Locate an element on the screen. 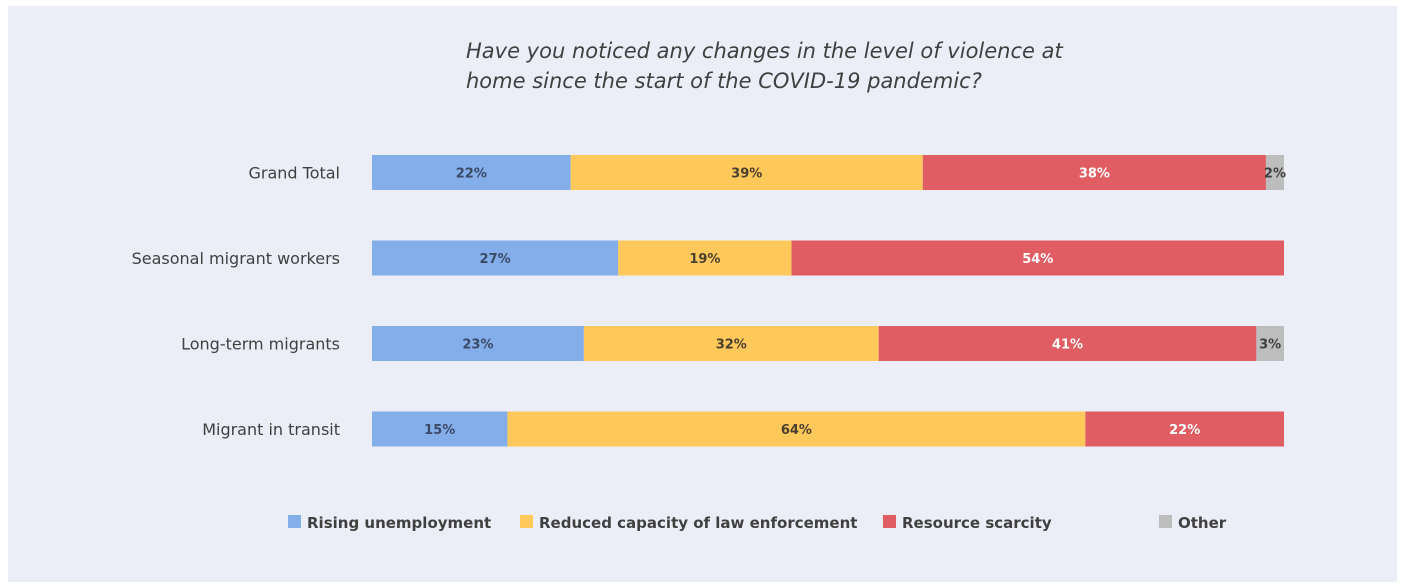 The height and width of the screenshot is (585, 1407). legend-label-rising-unemployment: Rising unemployment is located at coordinates (399, 523).